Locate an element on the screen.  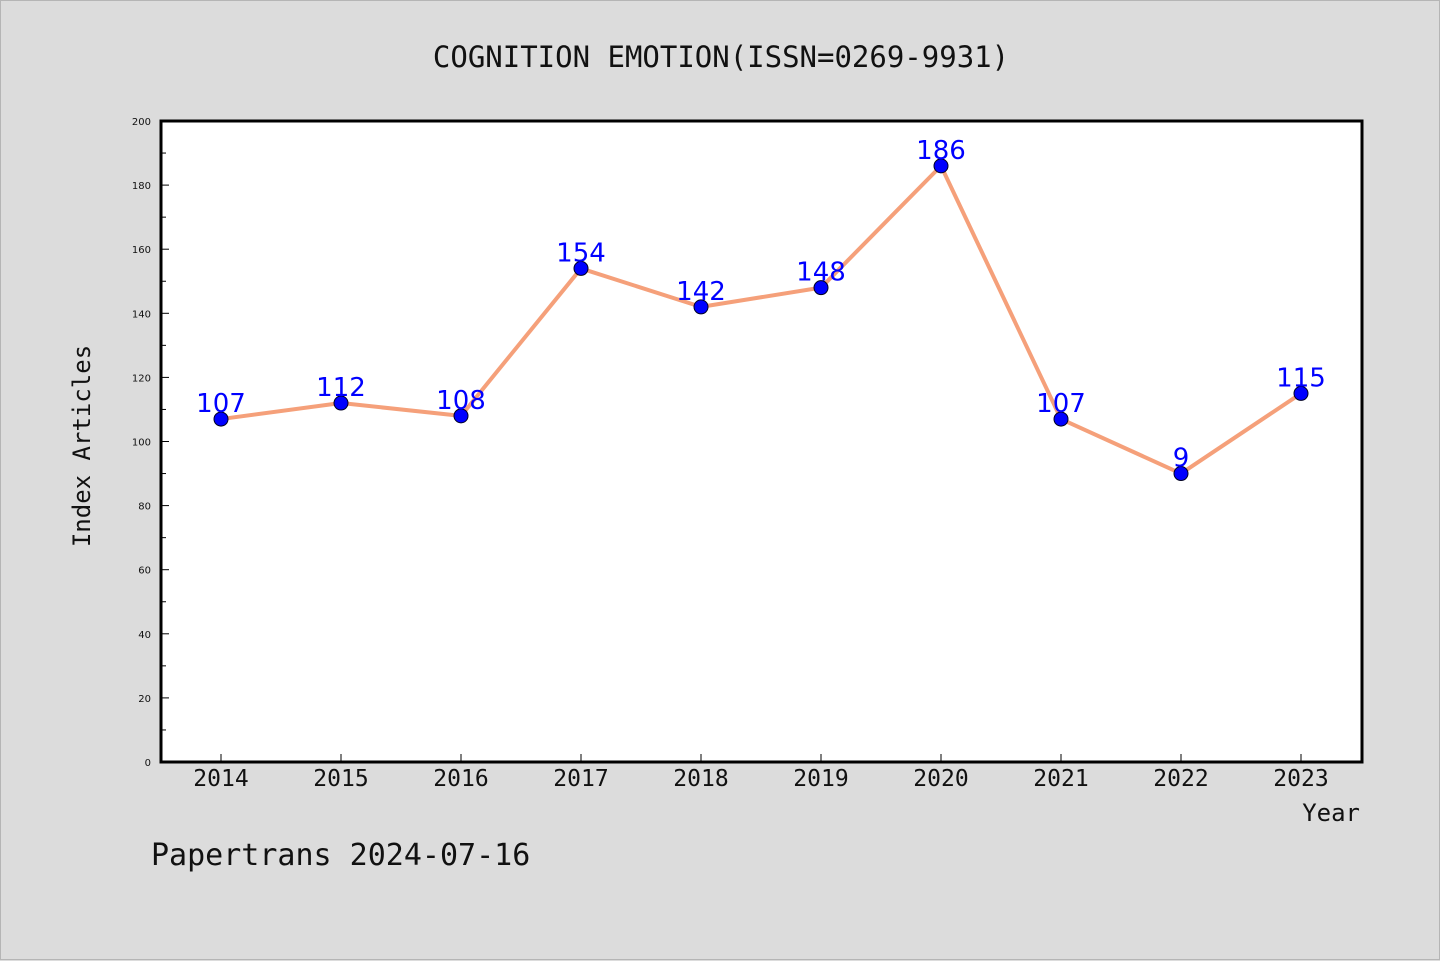
x-tick-label: 2020 is located at coordinates (940, 779).